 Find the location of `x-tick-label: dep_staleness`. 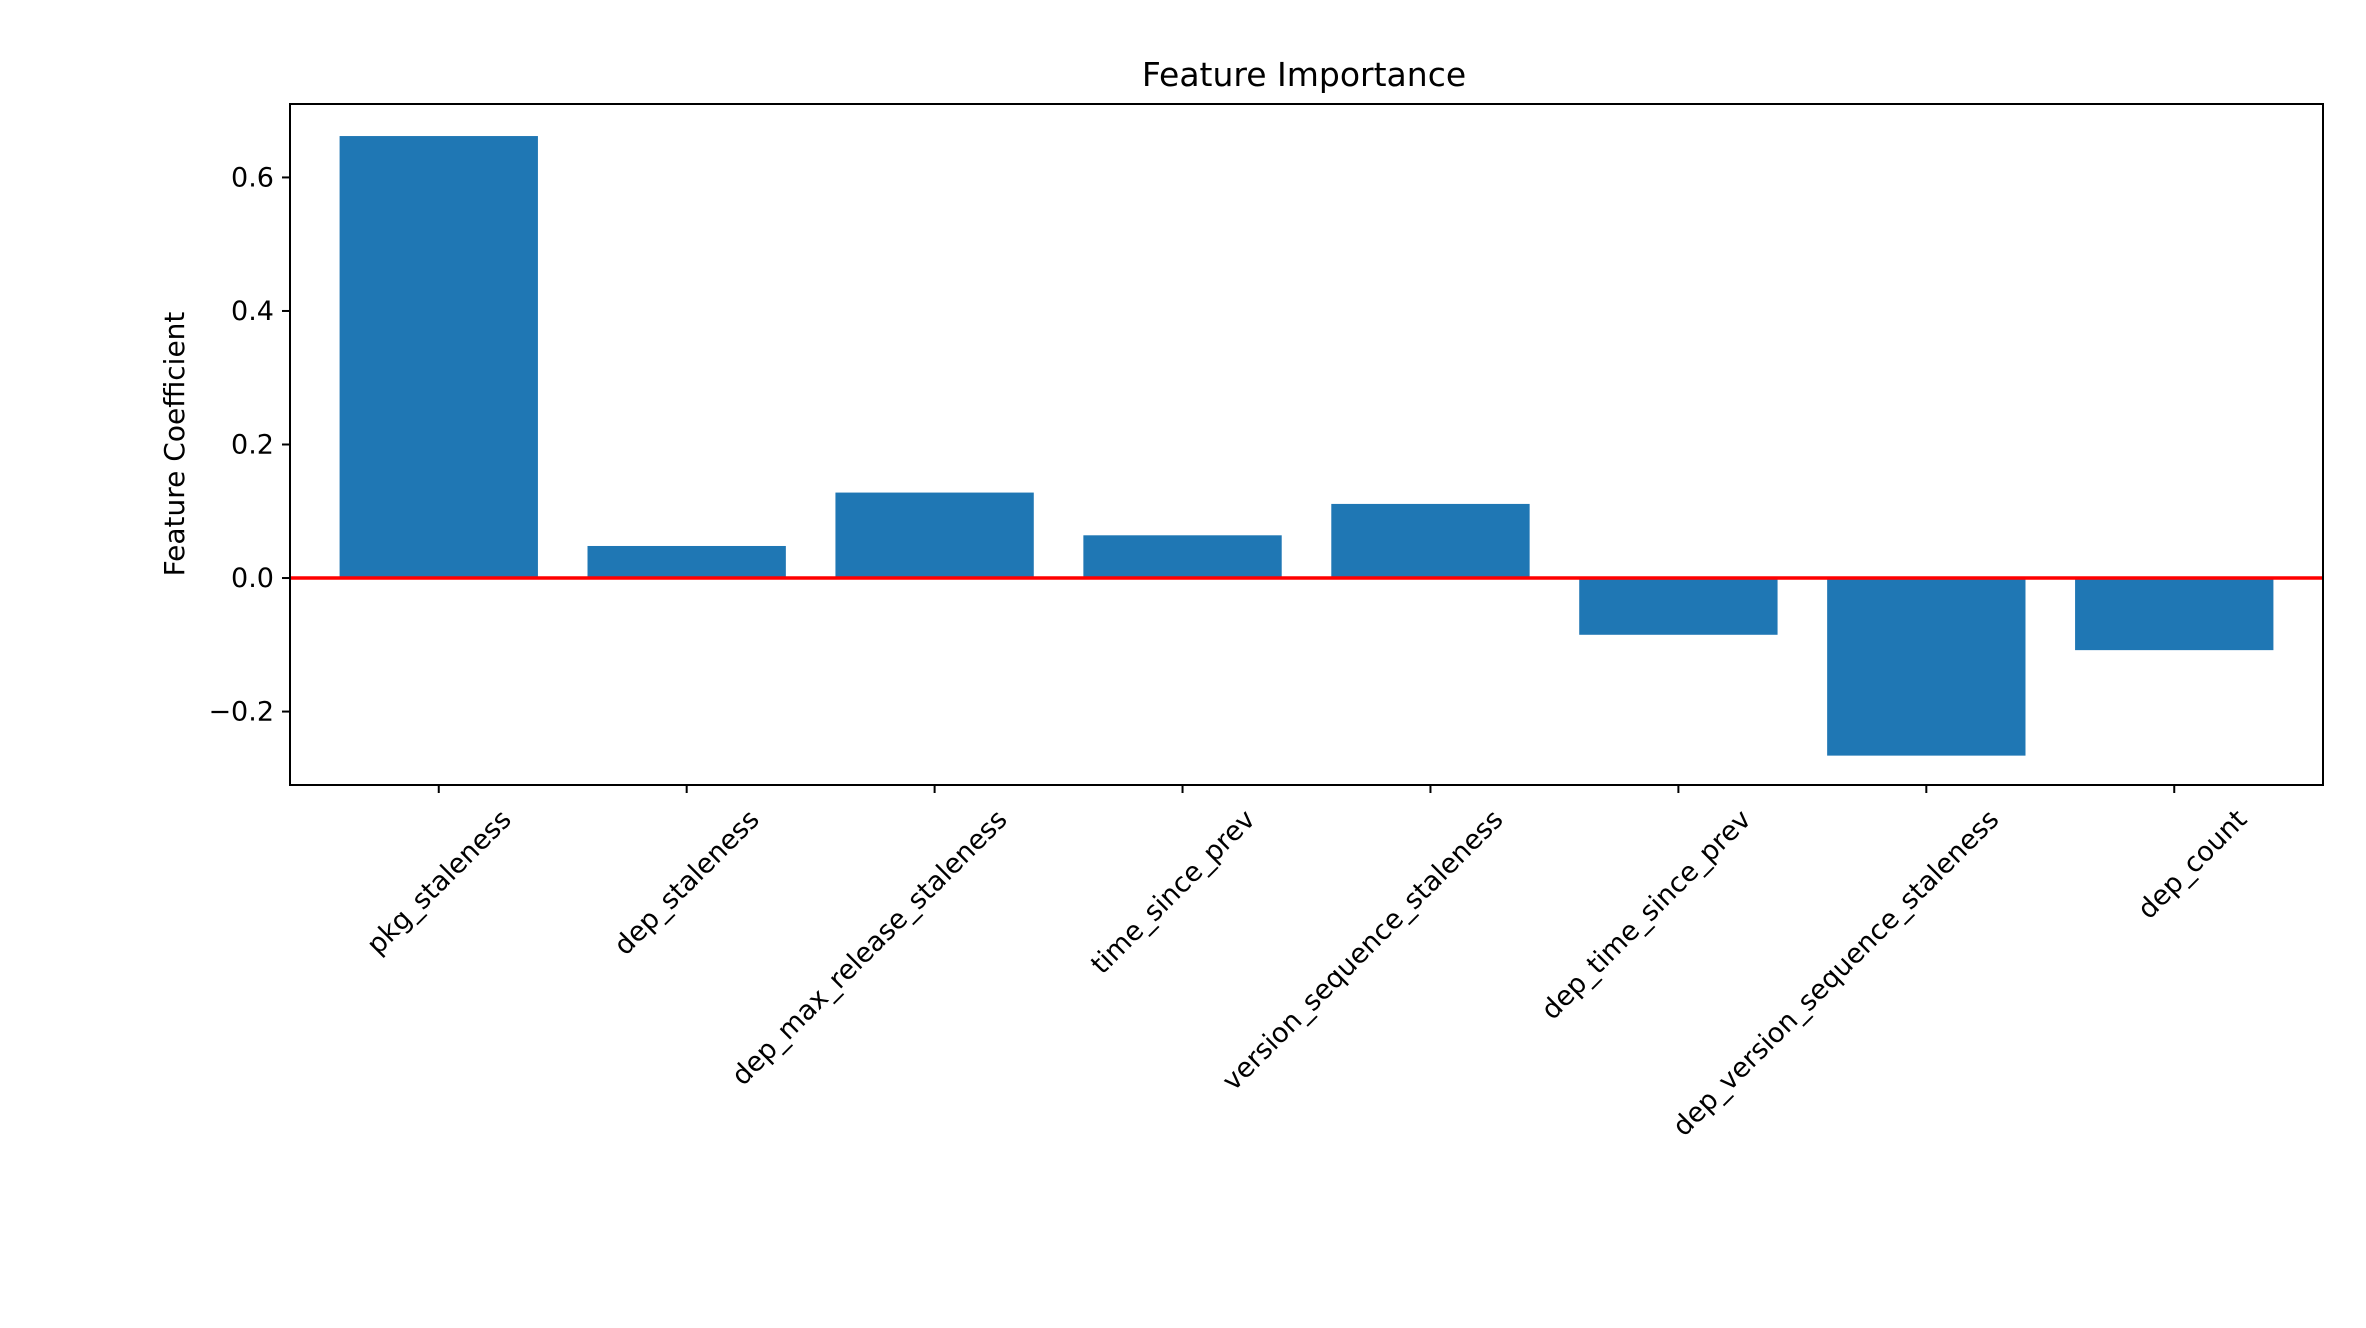

x-tick-label: dep_staleness is located at coordinates (686, 882).